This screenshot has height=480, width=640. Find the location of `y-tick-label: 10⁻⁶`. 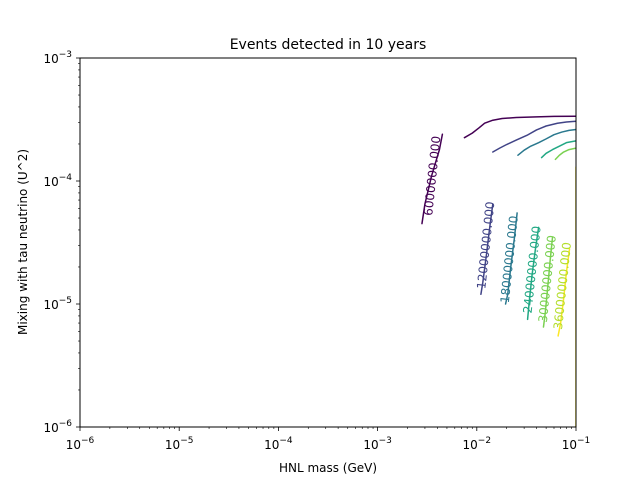

y-tick-label: 10⁻⁶ is located at coordinates (57, 427).